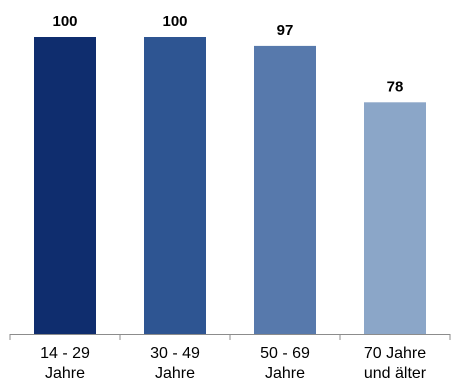 This screenshot has height=391, width=452. Describe the element at coordinates (65, 373) in the screenshot. I see `x-tick-label-0-line-1: Jahre` at that location.